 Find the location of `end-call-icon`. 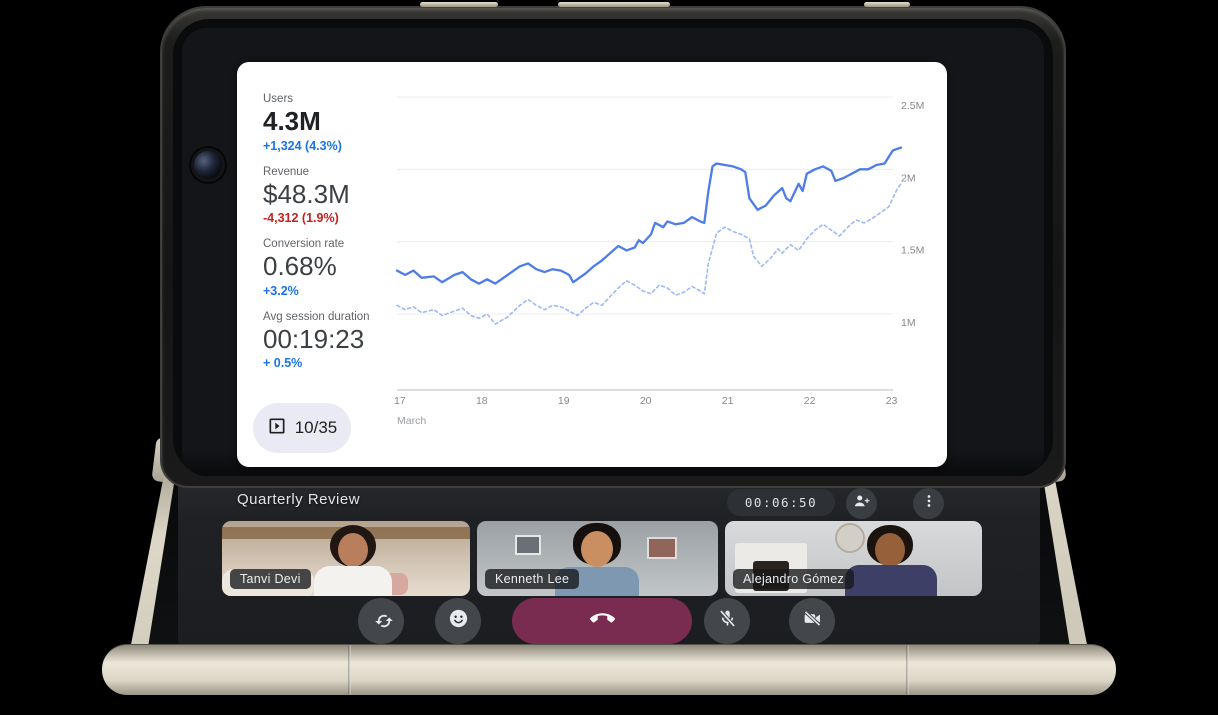

end-call-icon is located at coordinates (602, 621).